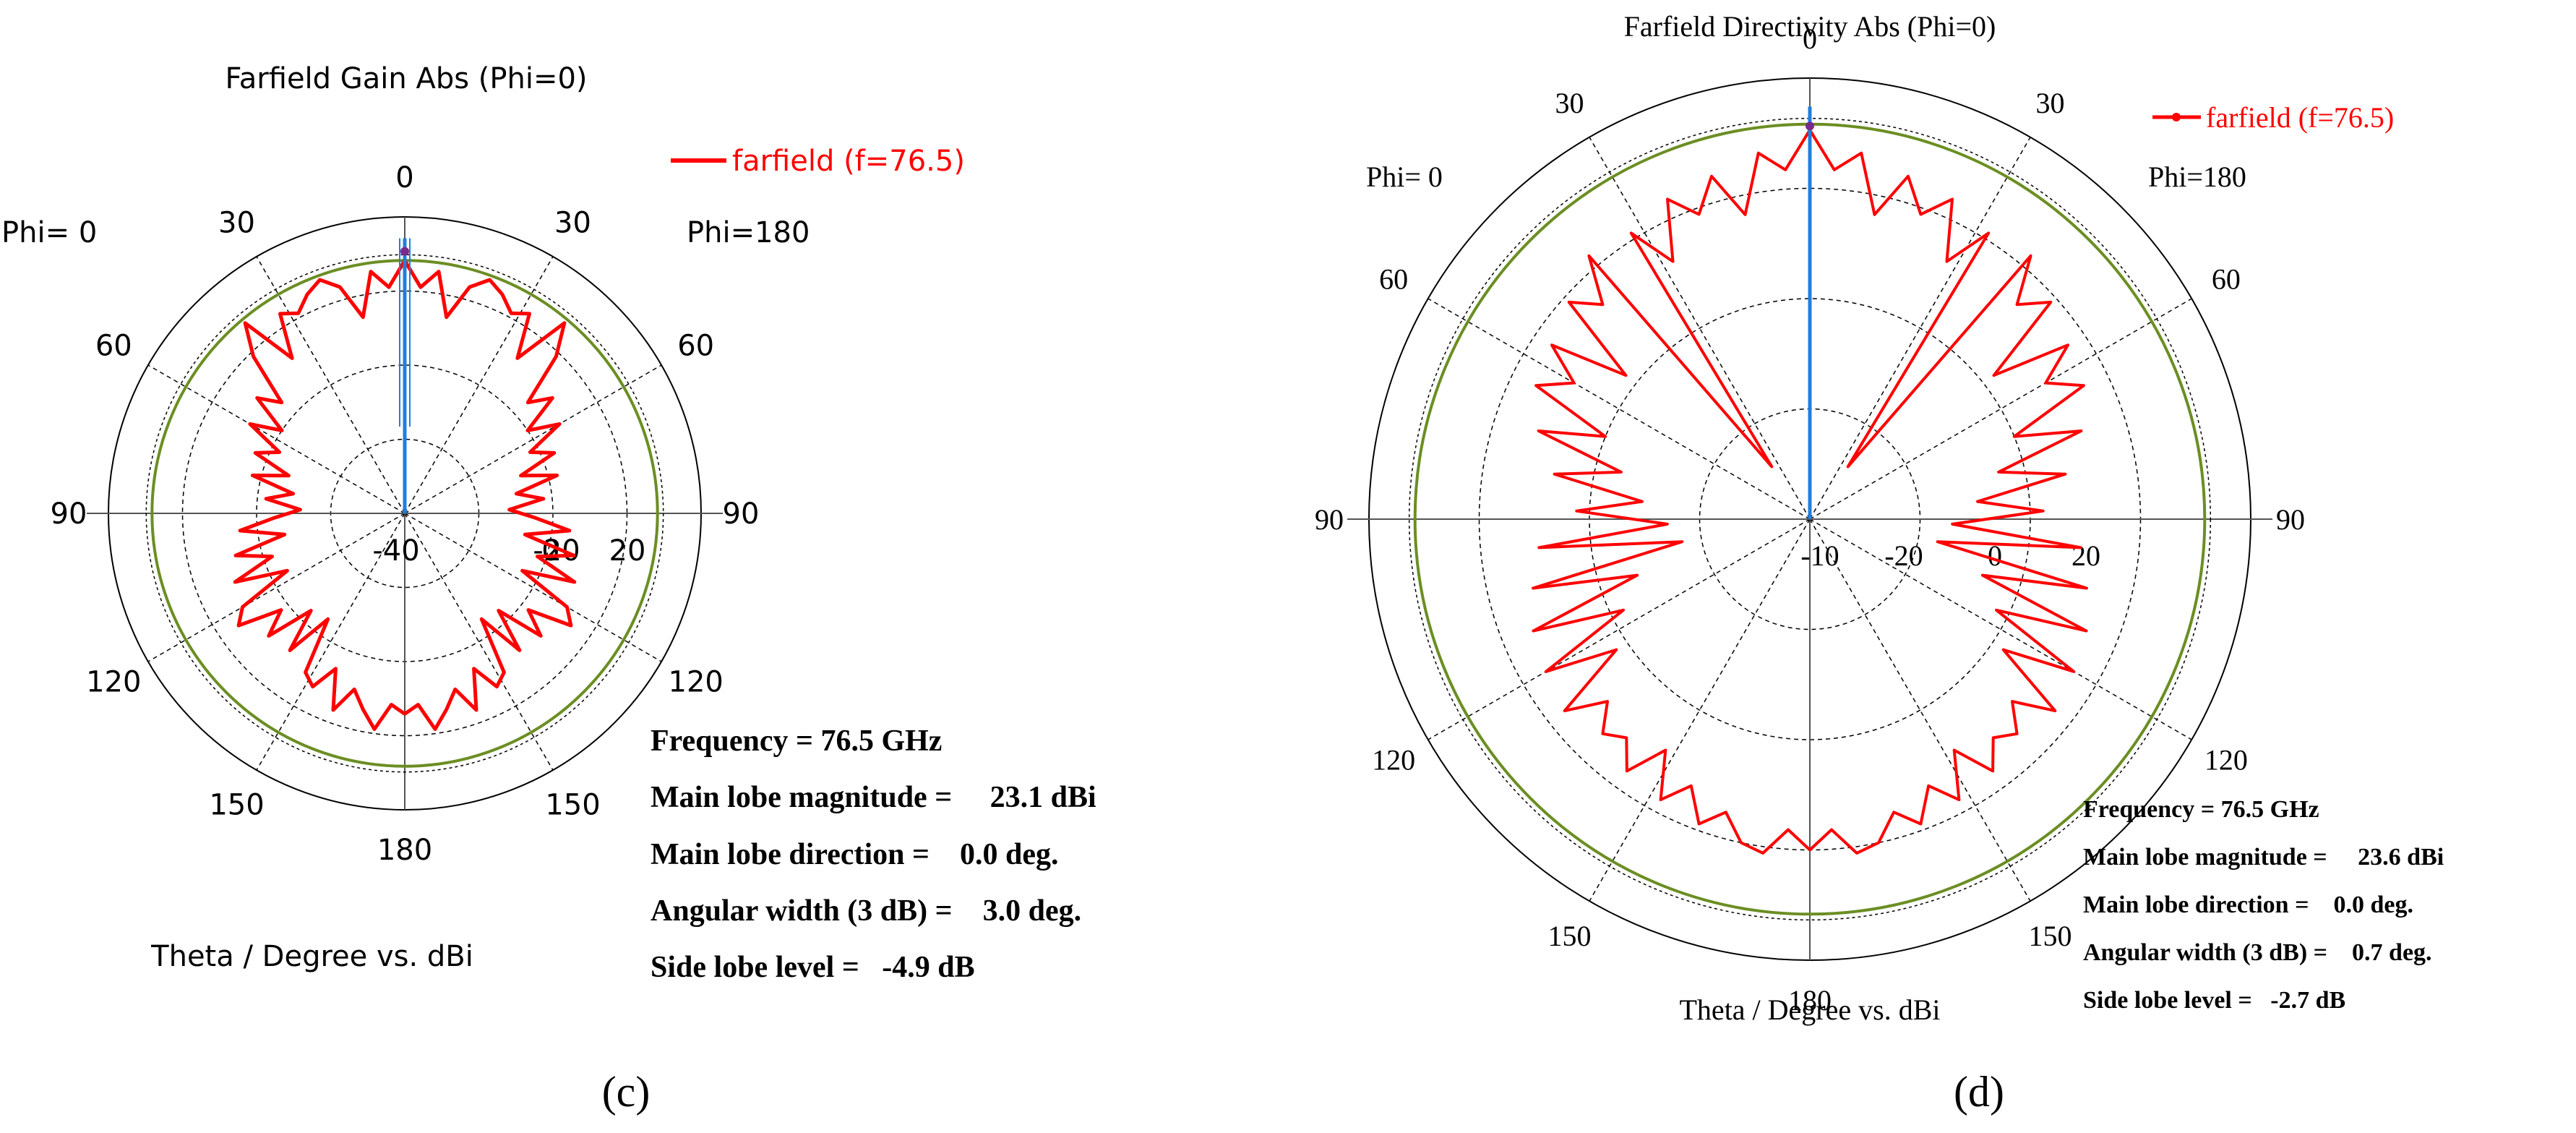 The height and width of the screenshot is (1133, 2576). I want to click on angle-label-left: 90, so click(1330, 519).